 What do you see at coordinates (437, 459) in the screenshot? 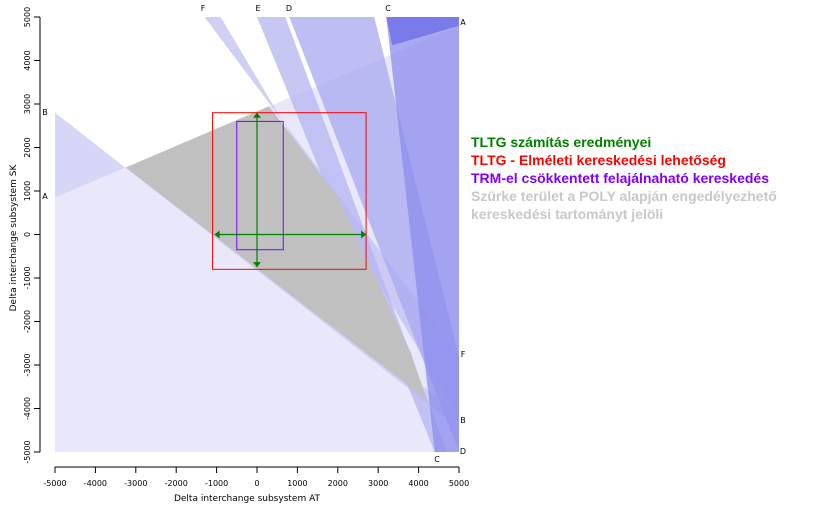
I see `line-label-C-end: C` at bounding box center [437, 459].